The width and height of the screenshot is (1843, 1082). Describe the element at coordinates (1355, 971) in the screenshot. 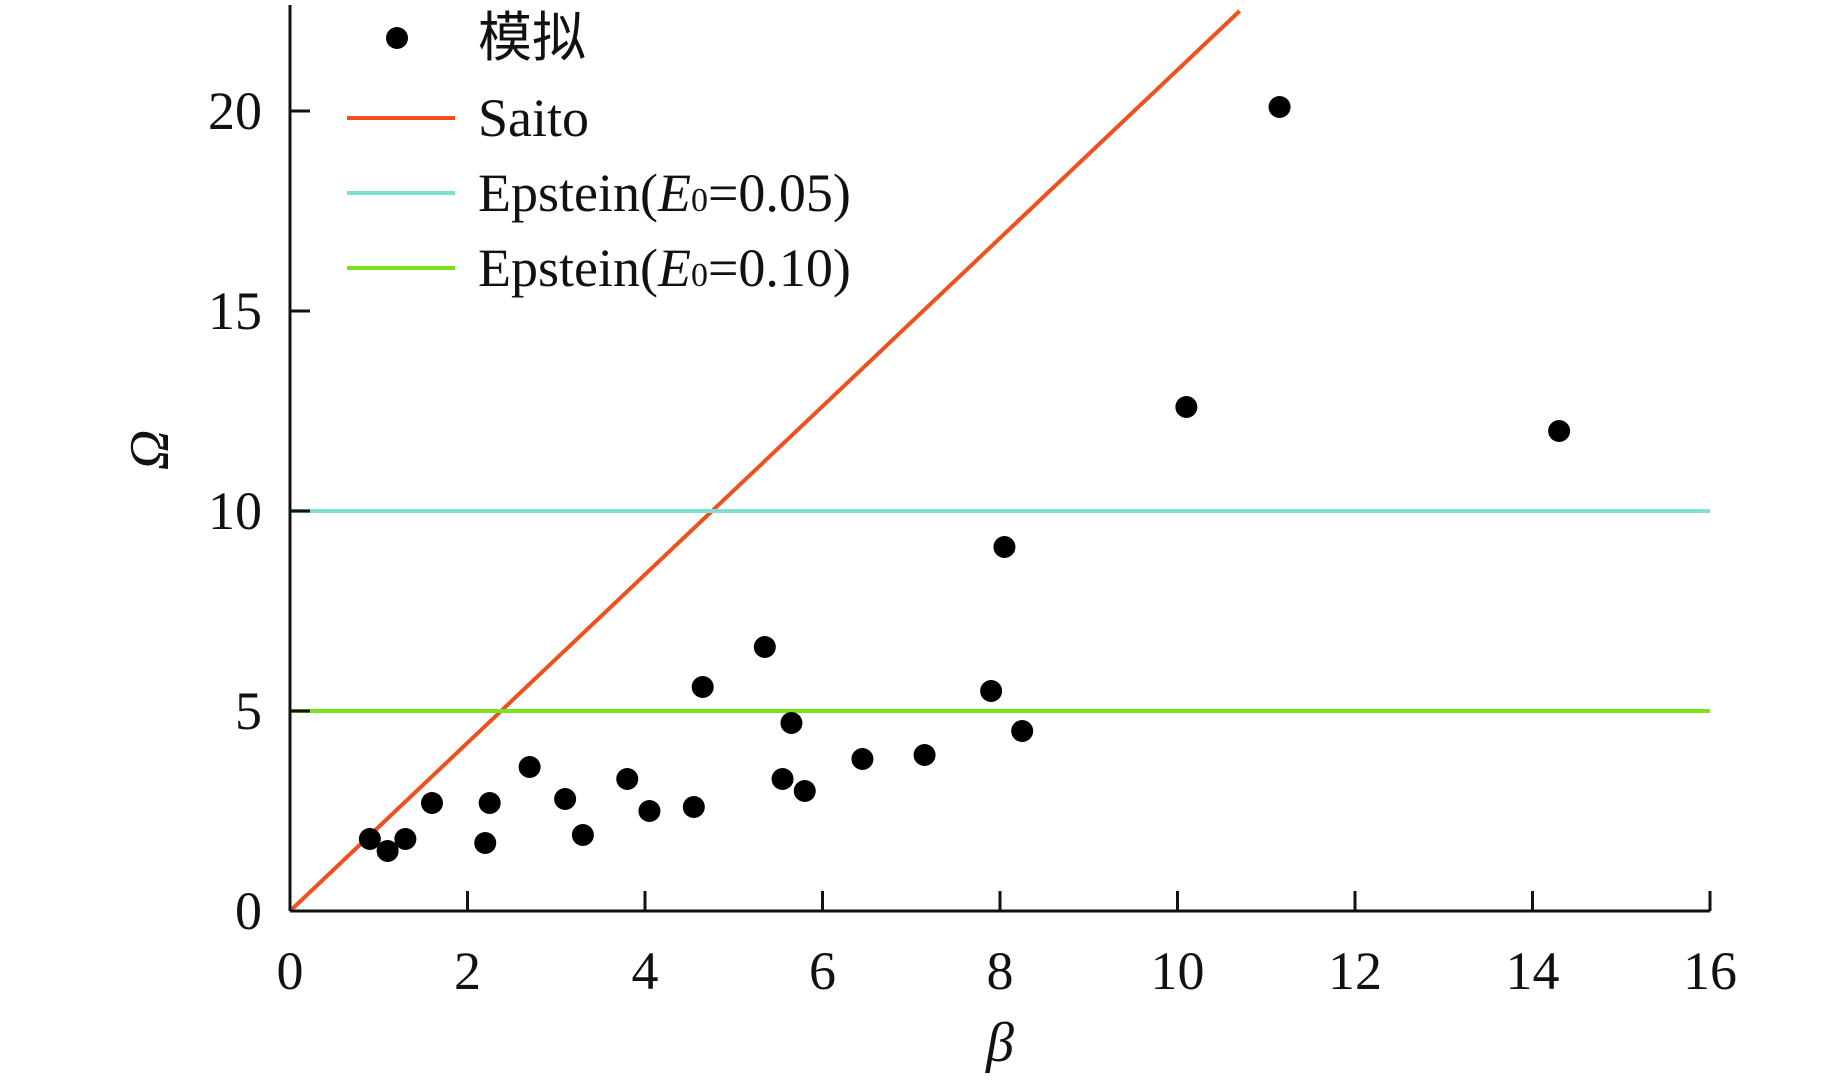

I see `x-tick-label-12: 12` at that location.